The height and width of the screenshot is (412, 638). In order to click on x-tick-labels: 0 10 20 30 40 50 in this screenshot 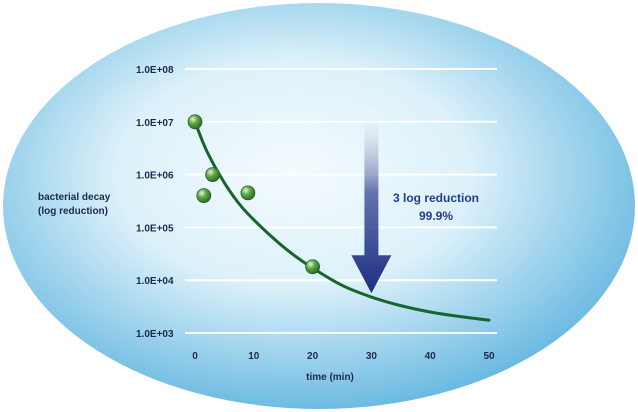, I will do `click(343, 356)`.